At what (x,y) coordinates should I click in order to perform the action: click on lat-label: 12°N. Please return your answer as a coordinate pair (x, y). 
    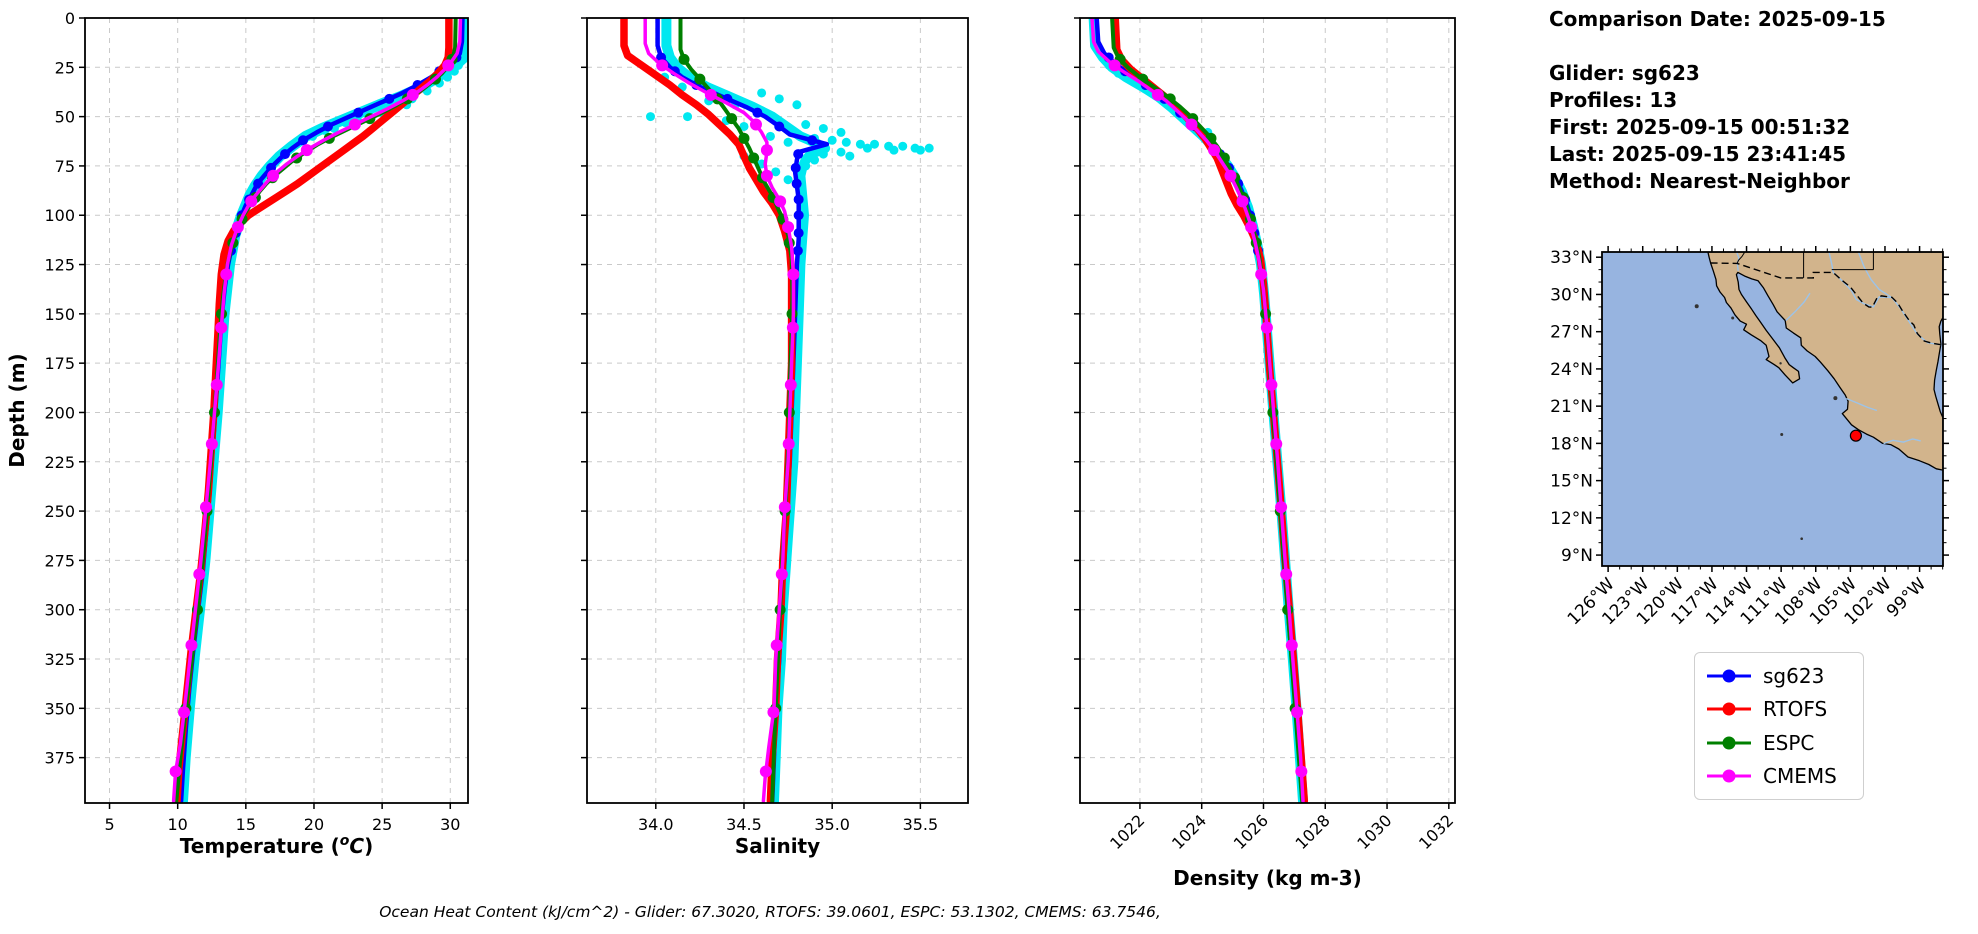
    Looking at the image, I should click on (1571, 519).